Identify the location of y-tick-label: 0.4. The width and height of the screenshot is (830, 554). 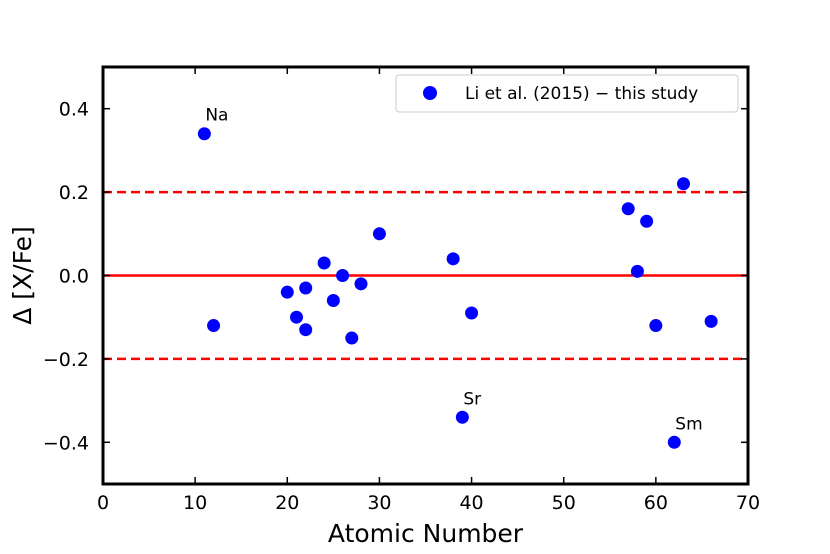
(74, 110).